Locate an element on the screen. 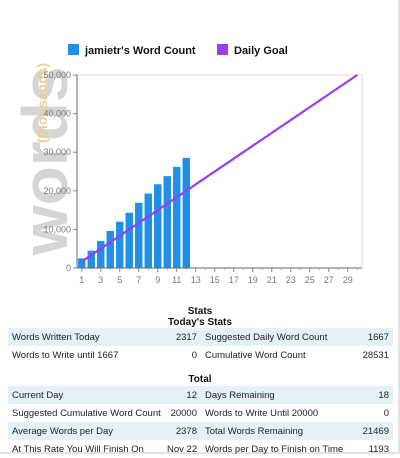  stat-value: Nov 22 is located at coordinates (182, 449).